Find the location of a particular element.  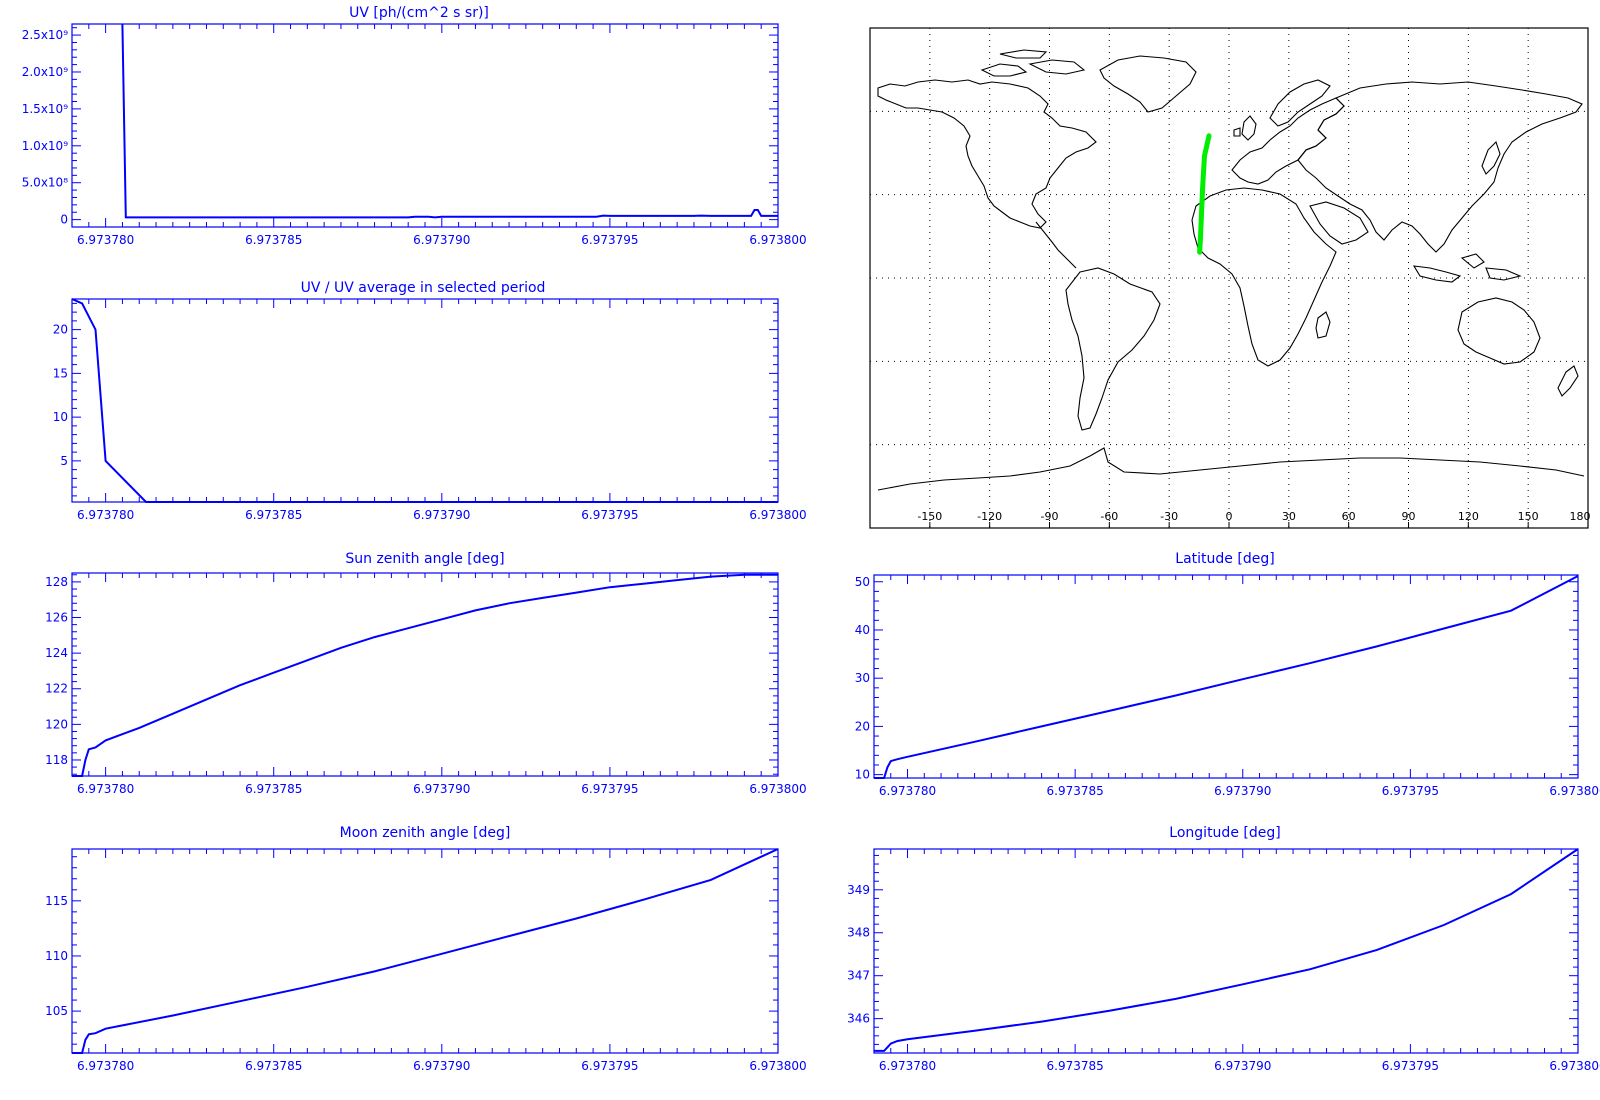

sun-y-tick-label: 128 is located at coordinates (56, 582).